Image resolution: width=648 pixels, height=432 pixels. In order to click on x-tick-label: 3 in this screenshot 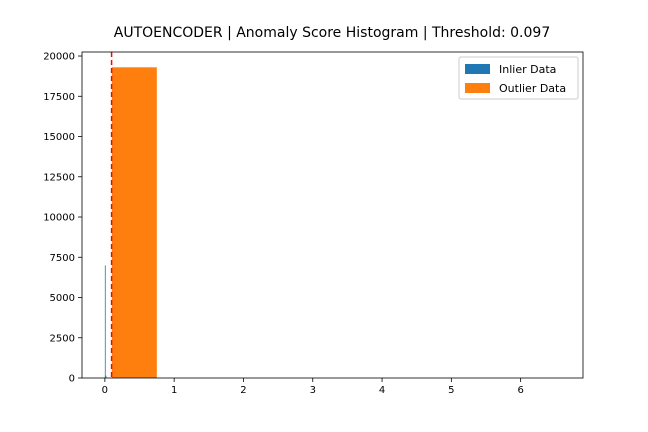, I will do `click(313, 390)`.